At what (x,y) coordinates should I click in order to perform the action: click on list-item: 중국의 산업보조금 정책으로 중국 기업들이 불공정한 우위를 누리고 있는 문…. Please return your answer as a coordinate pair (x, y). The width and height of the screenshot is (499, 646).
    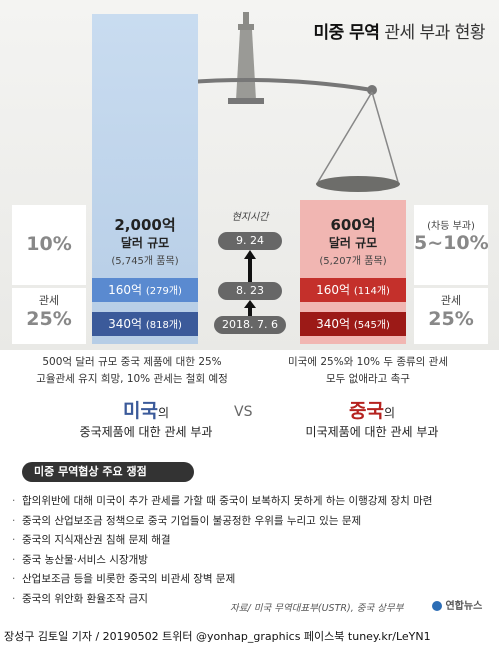
    Looking at the image, I should click on (252, 522).